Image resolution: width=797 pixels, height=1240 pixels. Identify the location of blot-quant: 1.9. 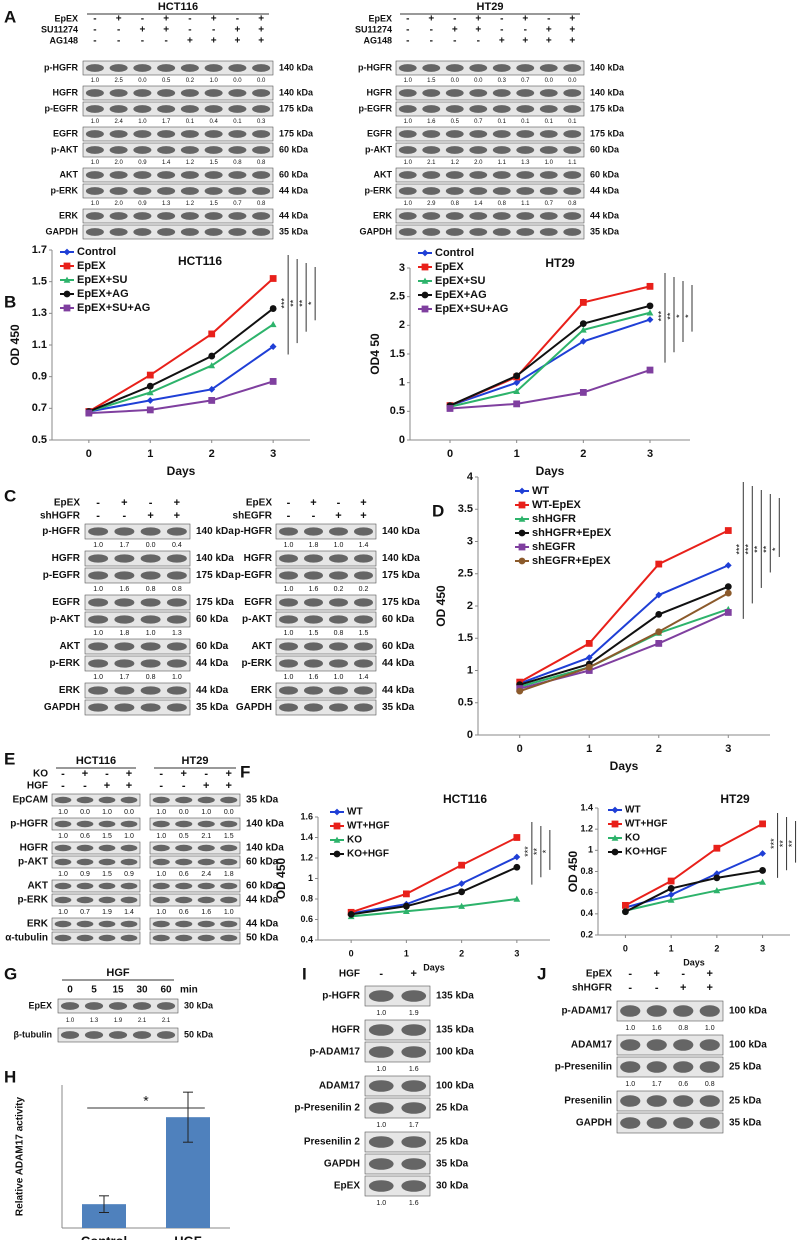
(118, 1021).